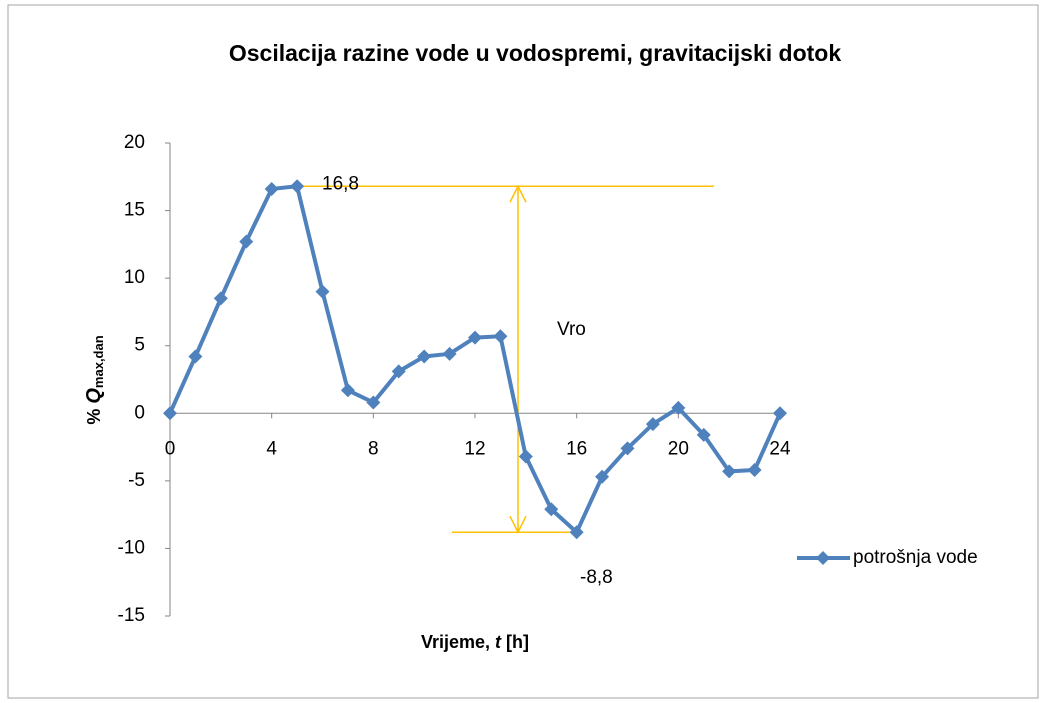 This screenshot has width=1046, height=703. What do you see at coordinates (134, 277) in the screenshot?
I see `y-tick-label: 10` at bounding box center [134, 277].